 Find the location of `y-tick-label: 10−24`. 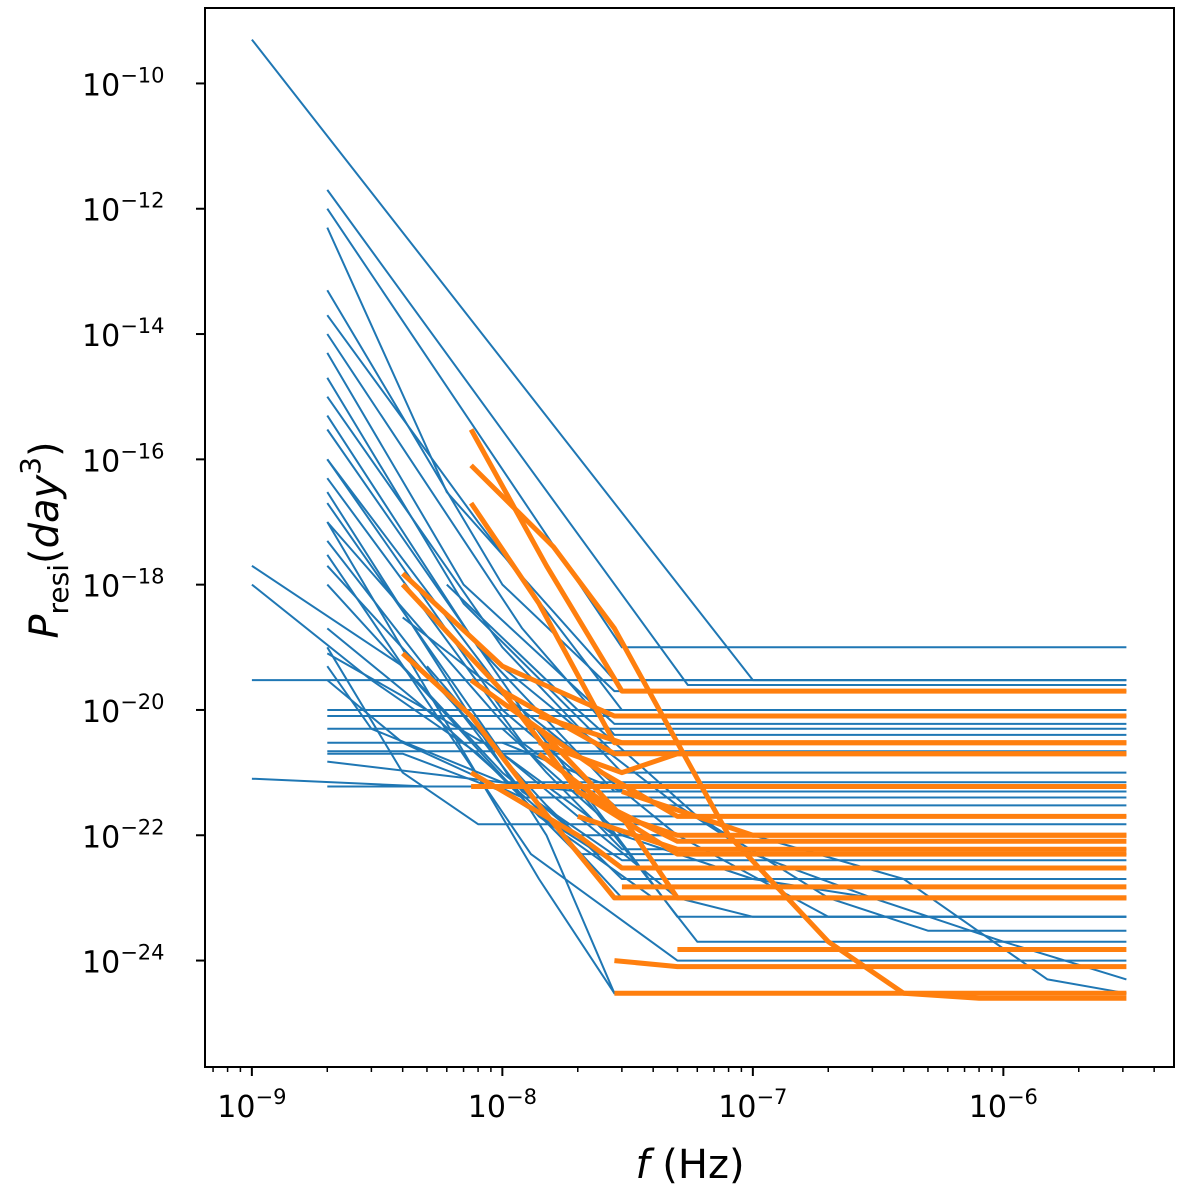

y-tick-label: 10−24 is located at coordinates (123, 961).